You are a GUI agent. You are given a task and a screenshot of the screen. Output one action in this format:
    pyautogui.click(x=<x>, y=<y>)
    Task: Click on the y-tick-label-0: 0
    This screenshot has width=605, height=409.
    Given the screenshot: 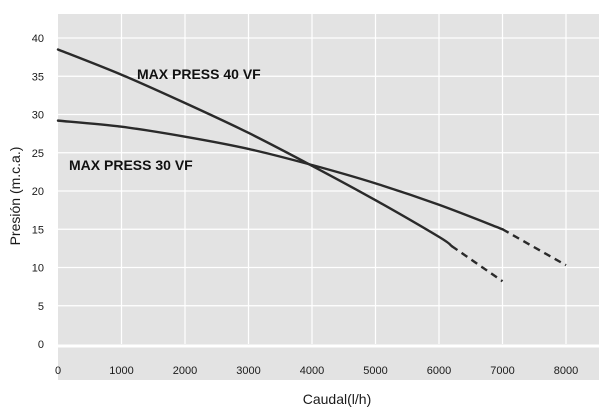 What is the action you would take?
    pyautogui.click(x=41, y=345)
    